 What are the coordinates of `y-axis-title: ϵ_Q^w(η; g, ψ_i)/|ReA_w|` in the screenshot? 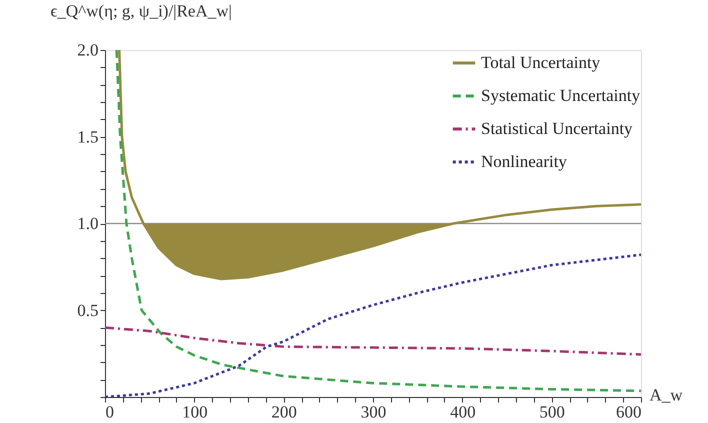 It's located at (141, 11).